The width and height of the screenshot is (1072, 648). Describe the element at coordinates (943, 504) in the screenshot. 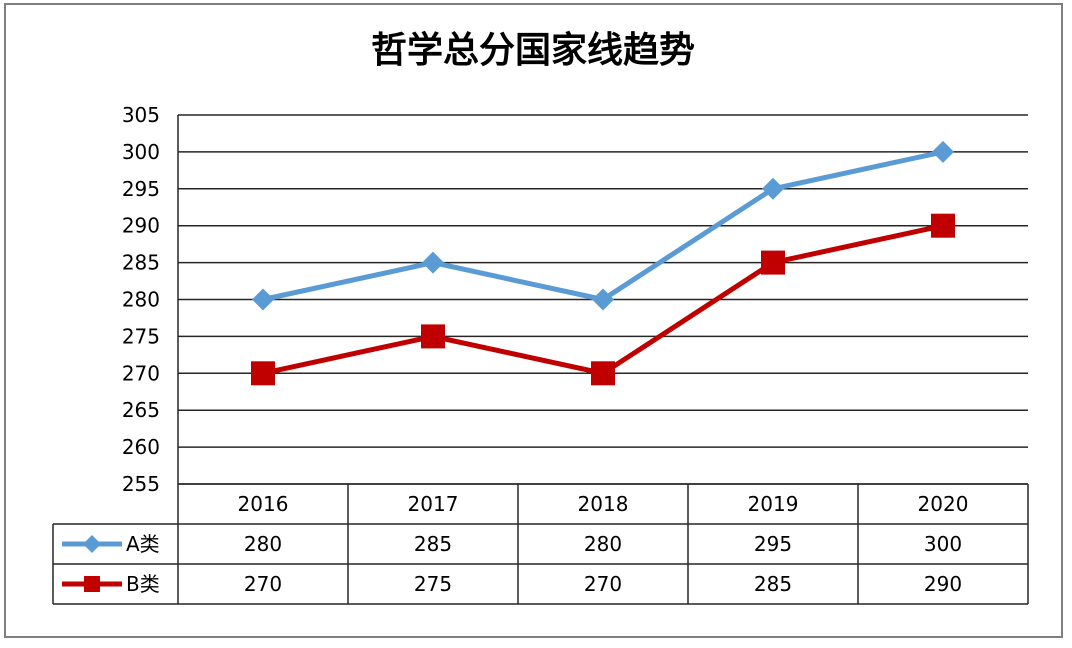

I see `x-category-label: 2020` at that location.